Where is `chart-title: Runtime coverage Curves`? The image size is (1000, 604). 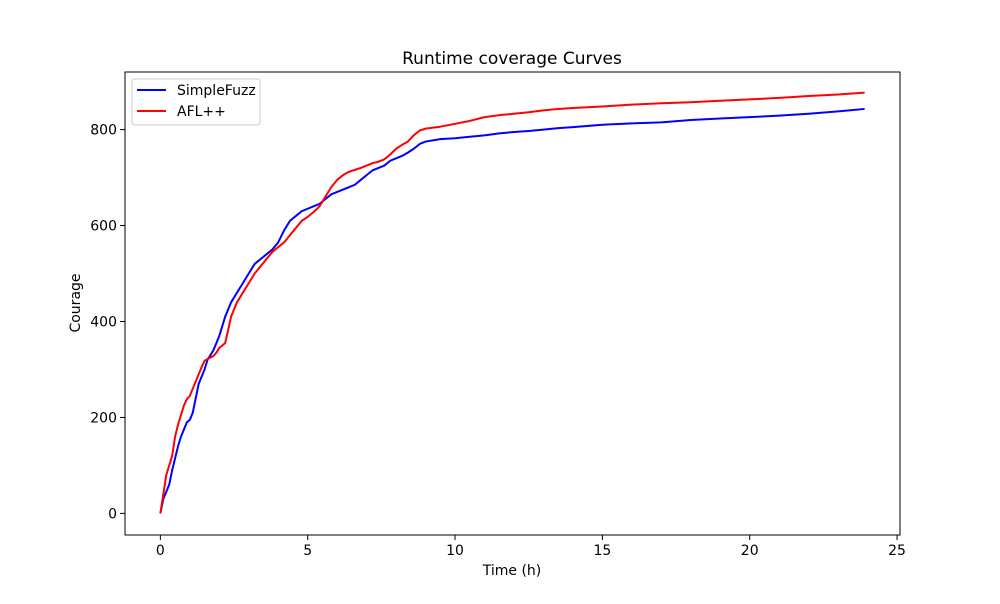
chart-title: Runtime coverage Curves is located at coordinates (512, 59).